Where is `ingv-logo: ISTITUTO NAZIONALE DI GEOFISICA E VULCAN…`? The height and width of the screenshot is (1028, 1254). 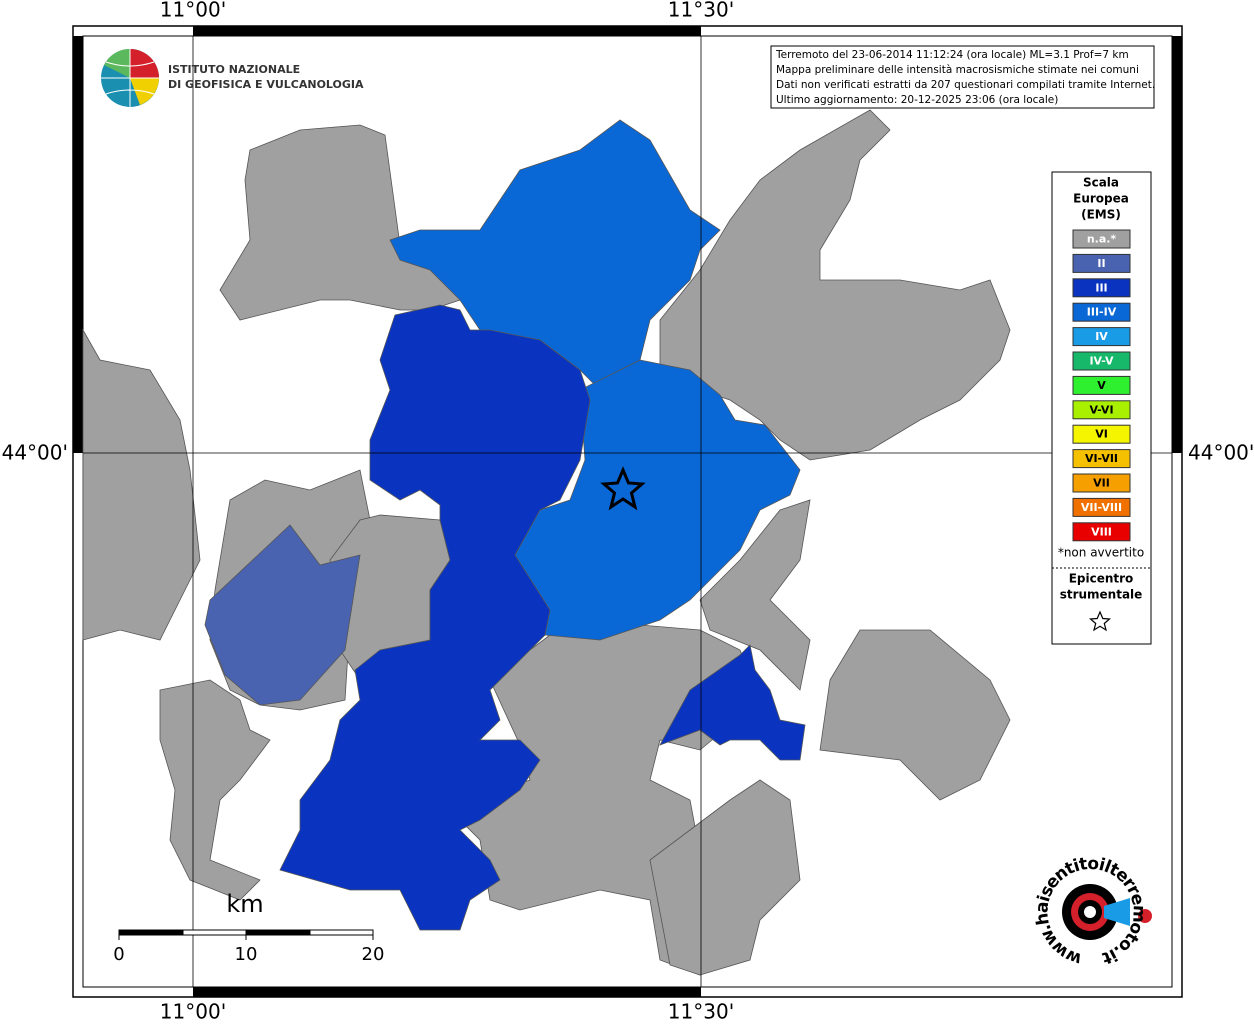 ingv-logo: ISTITUTO NAZIONALE DI GEOFISICA E VULCAN… is located at coordinates (232, 77).